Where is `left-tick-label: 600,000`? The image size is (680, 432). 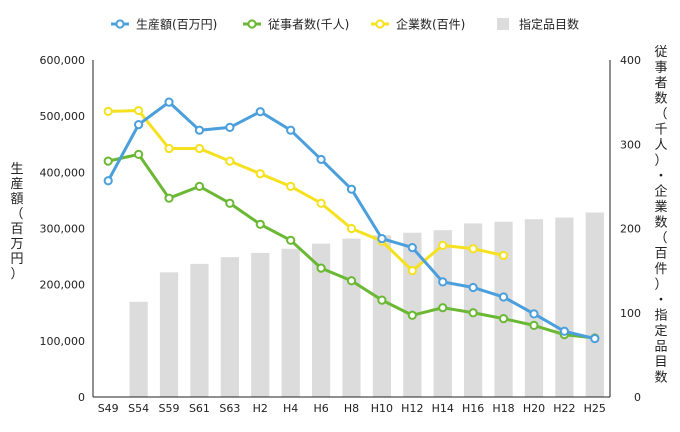 left-tick-label: 600,000 is located at coordinates (63, 60).